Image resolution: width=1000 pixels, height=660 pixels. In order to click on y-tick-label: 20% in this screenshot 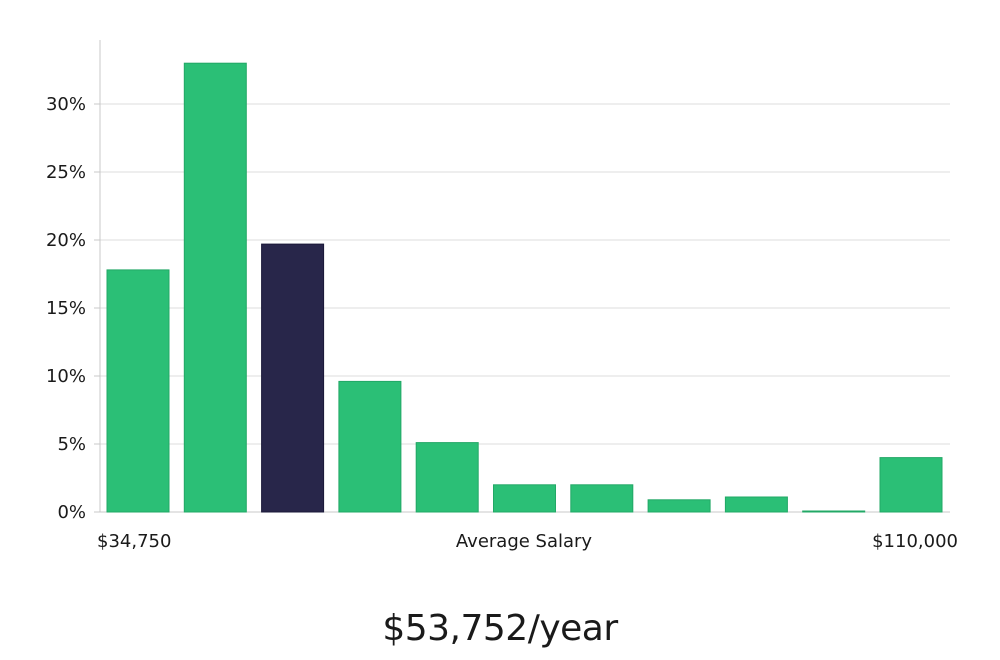, I will do `click(66, 240)`.